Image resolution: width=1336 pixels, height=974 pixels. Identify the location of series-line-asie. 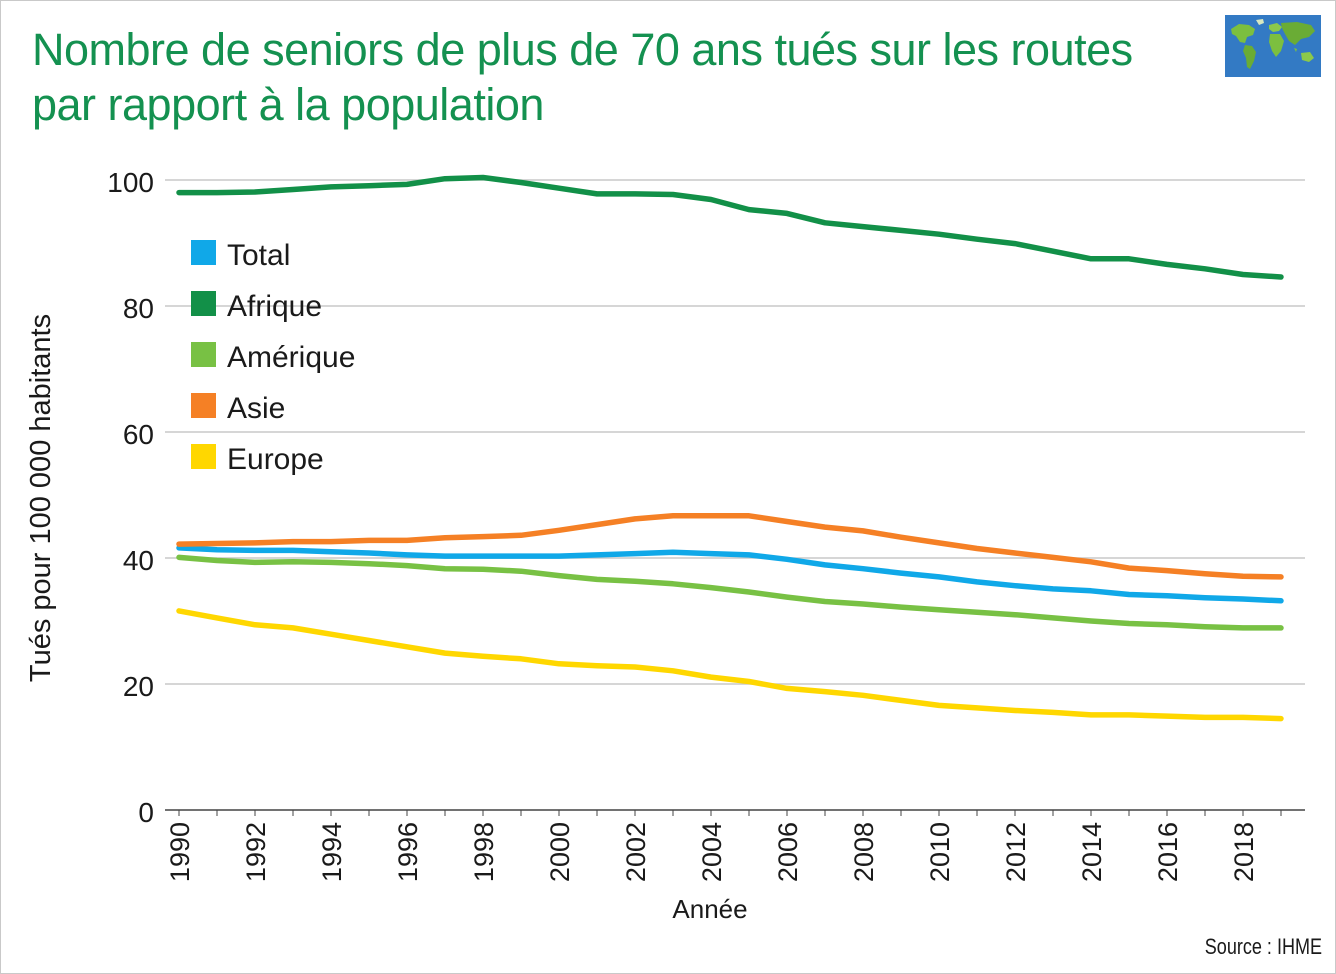
(730, 546).